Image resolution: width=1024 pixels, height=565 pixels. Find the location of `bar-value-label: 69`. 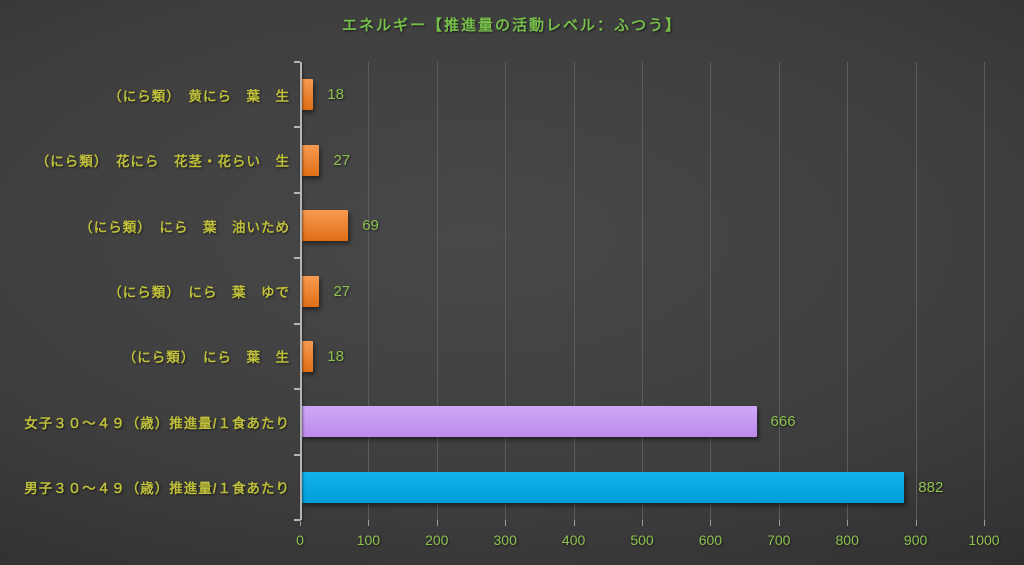

bar-value-label: 69 is located at coordinates (370, 226).